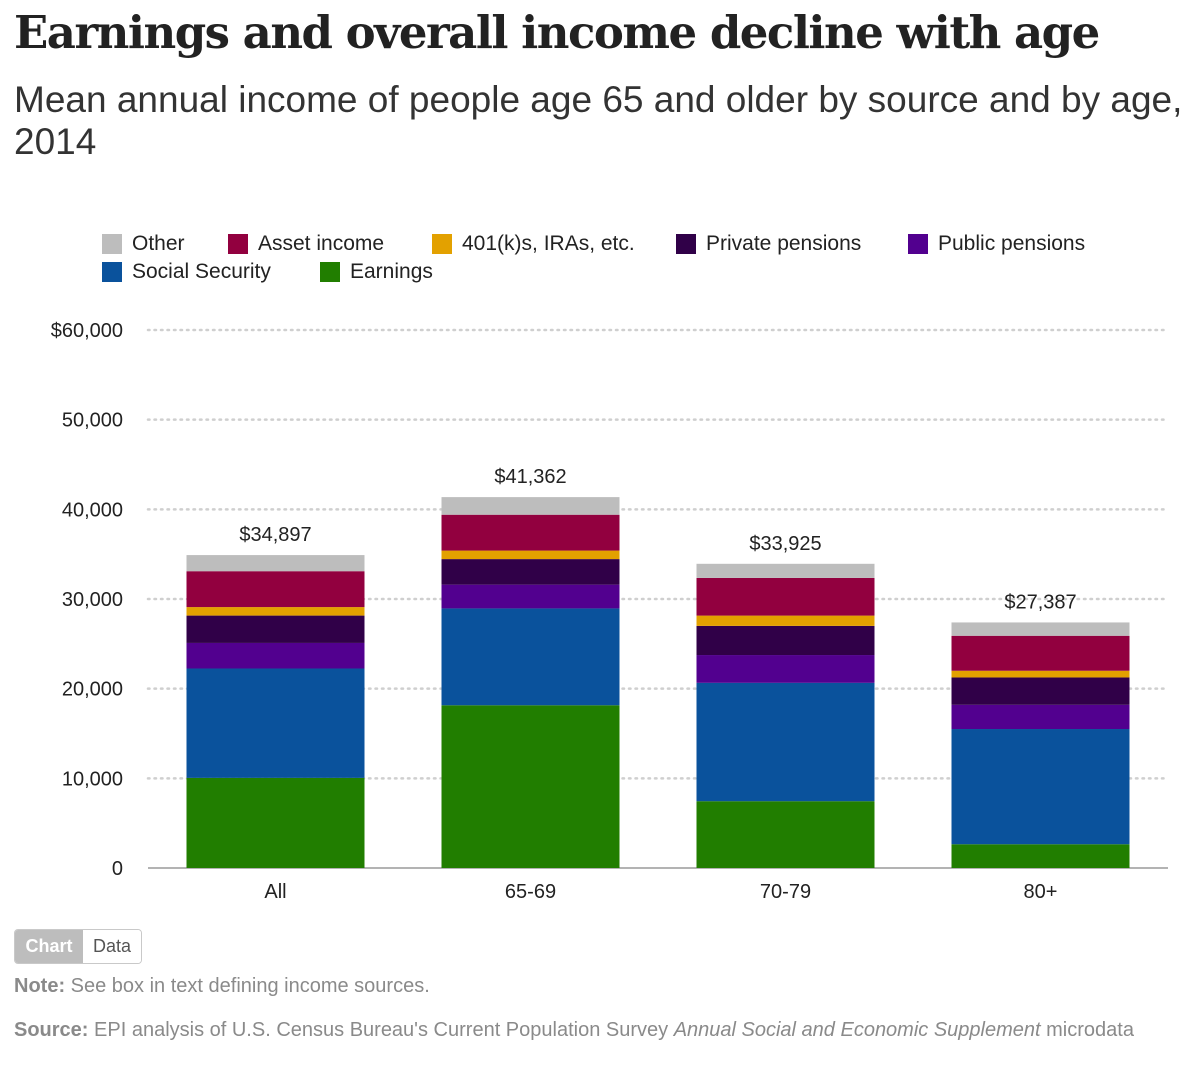 The height and width of the screenshot is (1084, 1200). I want to click on source-label: Source:, so click(51, 1030).